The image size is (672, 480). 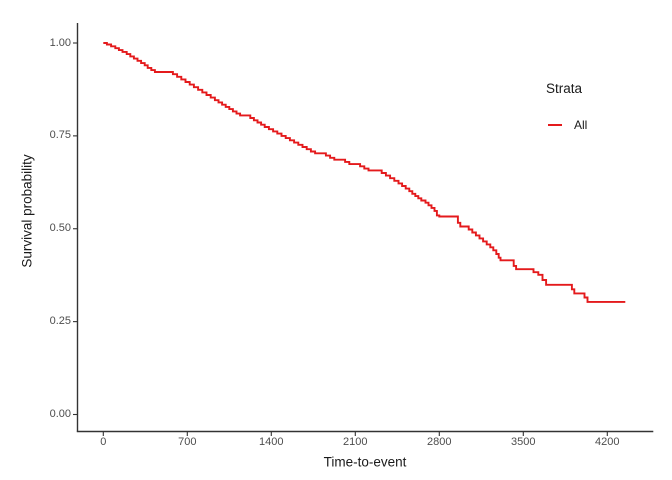 I want to click on x-tick-label: 2100, so click(x=355, y=442).